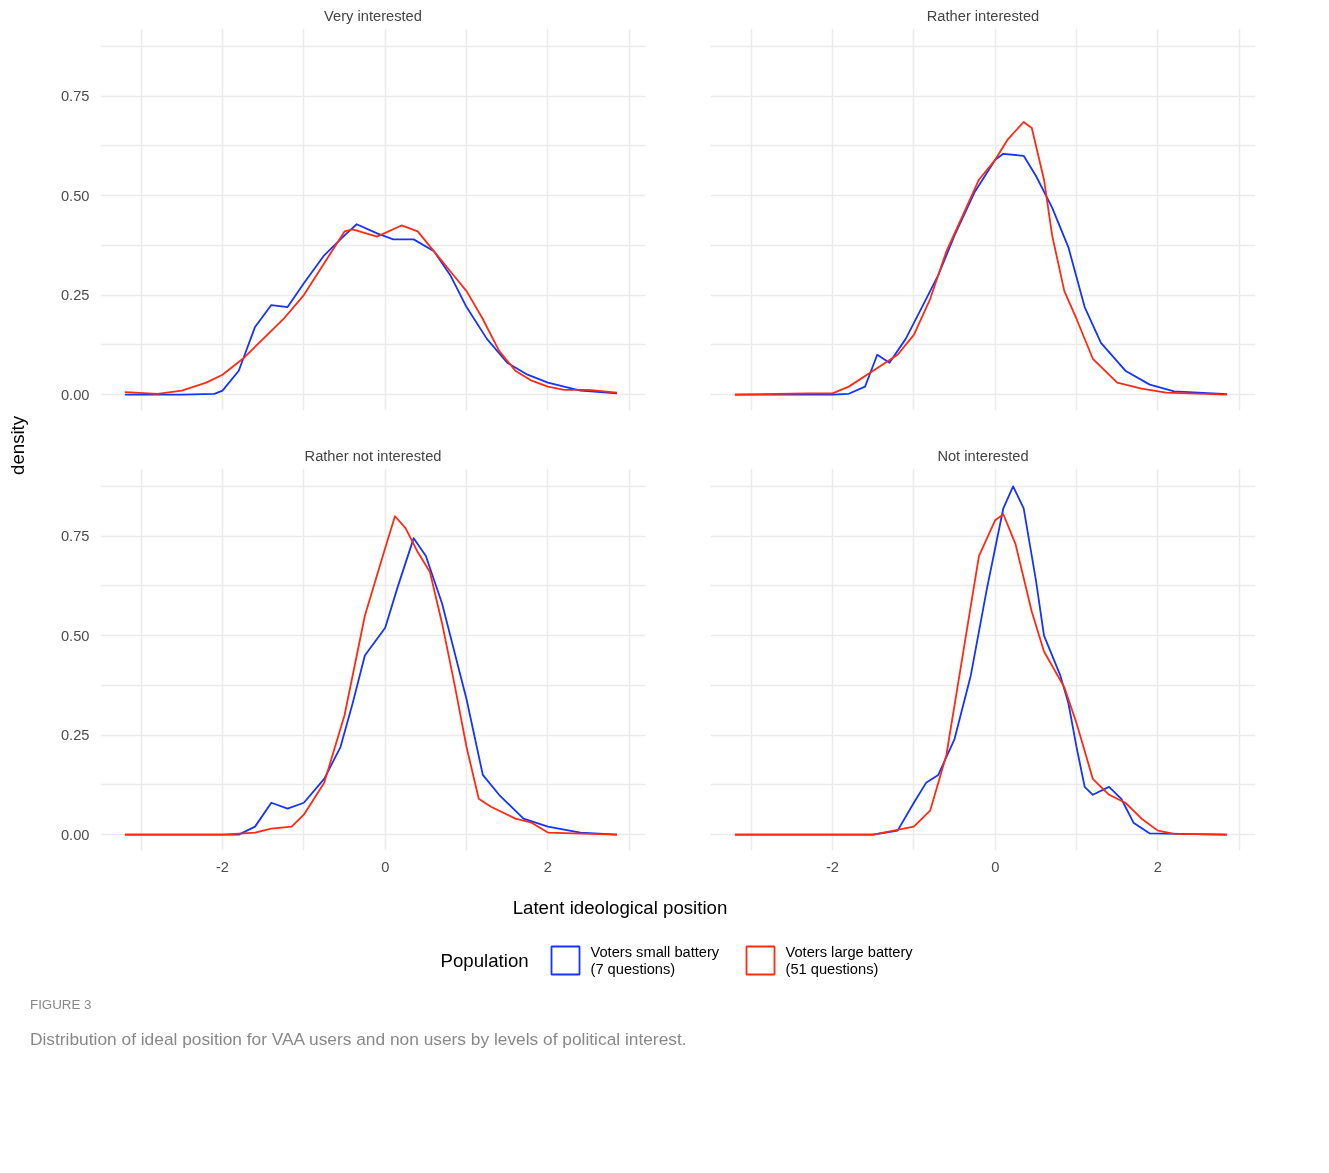 The height and width of the screenshot is (1173, 1329). I want to click on caption: FIGURE 3, so click(61, 1005).